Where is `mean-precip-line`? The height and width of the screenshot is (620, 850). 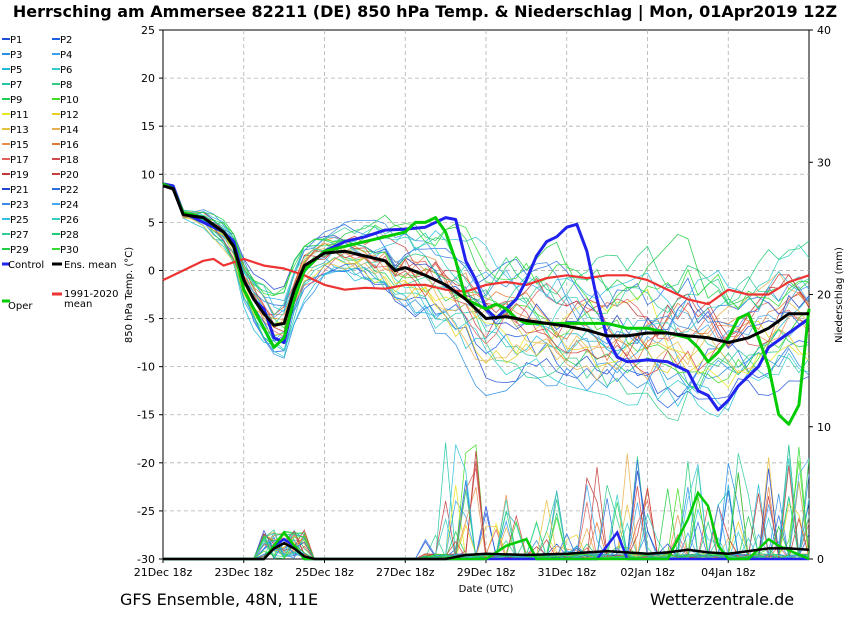
mean-precip-line is located at coordinates (486, 551).